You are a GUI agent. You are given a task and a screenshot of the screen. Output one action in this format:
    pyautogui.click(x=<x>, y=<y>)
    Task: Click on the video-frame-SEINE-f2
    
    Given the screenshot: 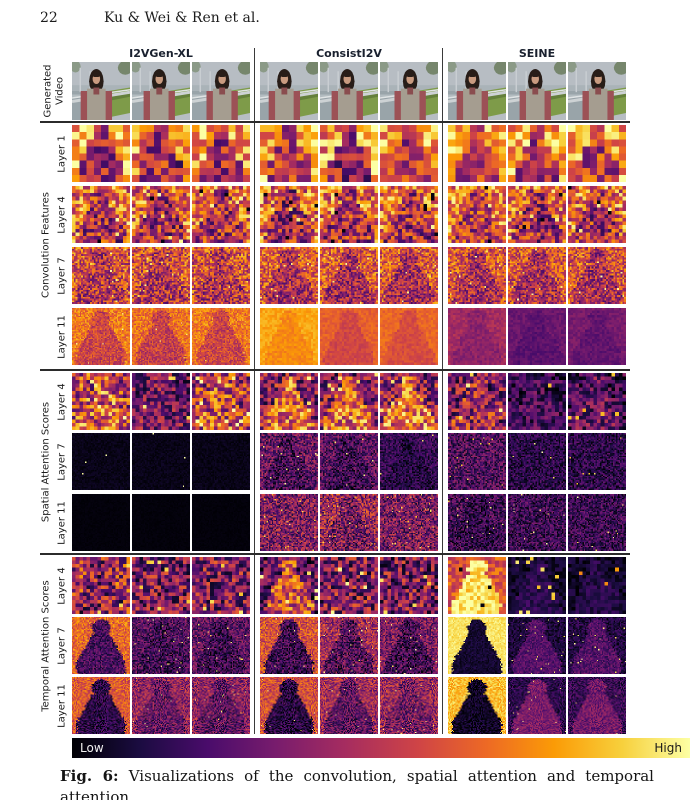 What is the action you would take?
    pyautogui.click(x=537, y=91)
    